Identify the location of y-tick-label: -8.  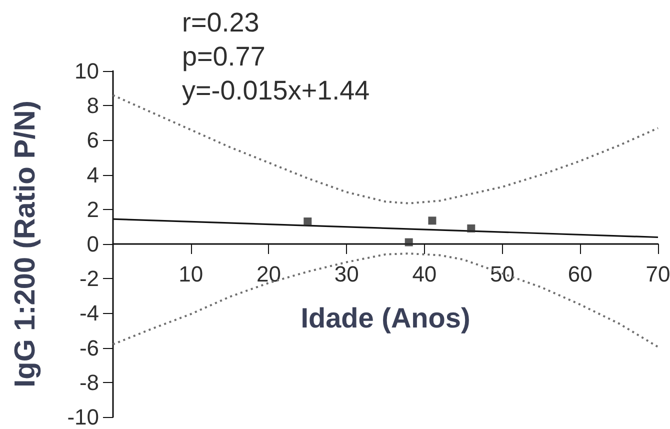
(89, 382).